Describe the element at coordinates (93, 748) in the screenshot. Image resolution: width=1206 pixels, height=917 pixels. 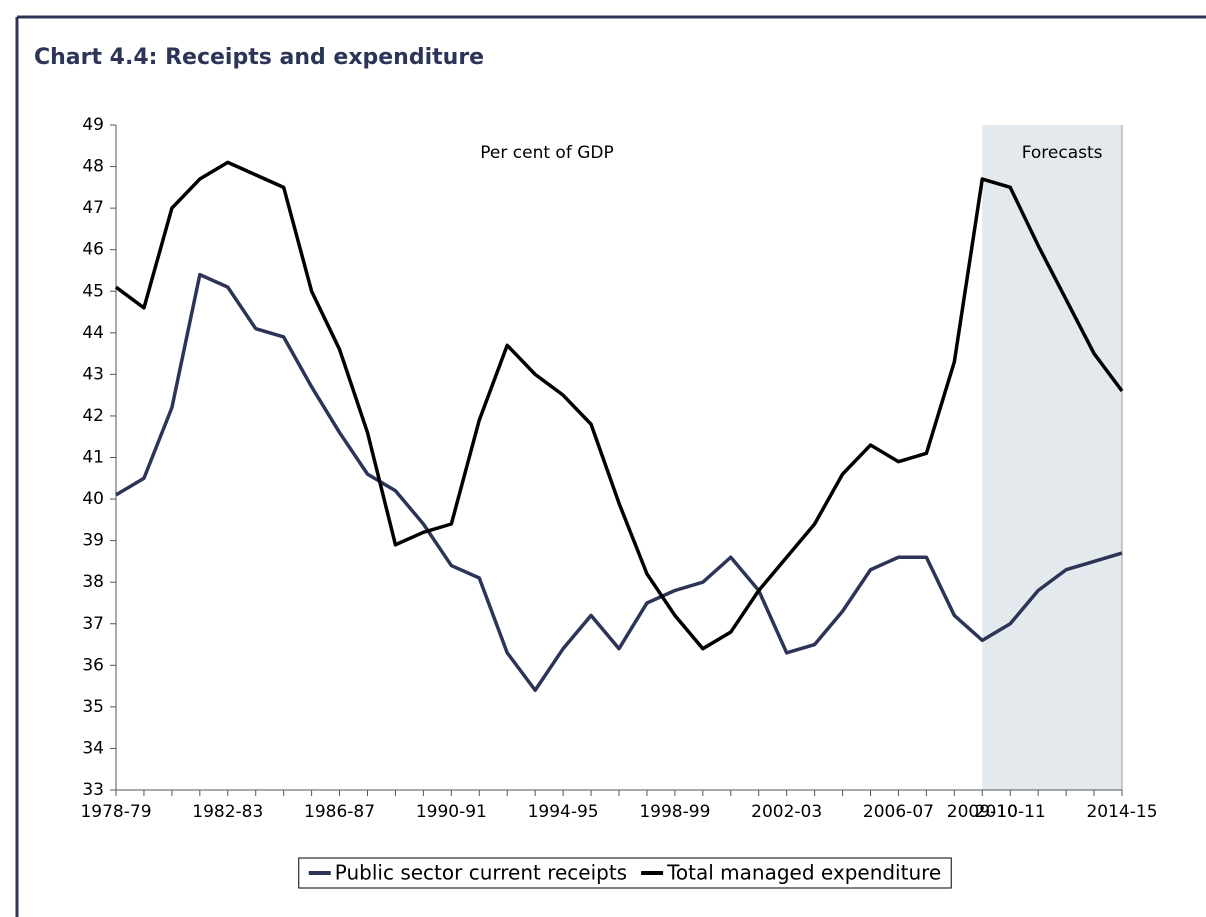
I see `y-tick-label: 34` at that location.